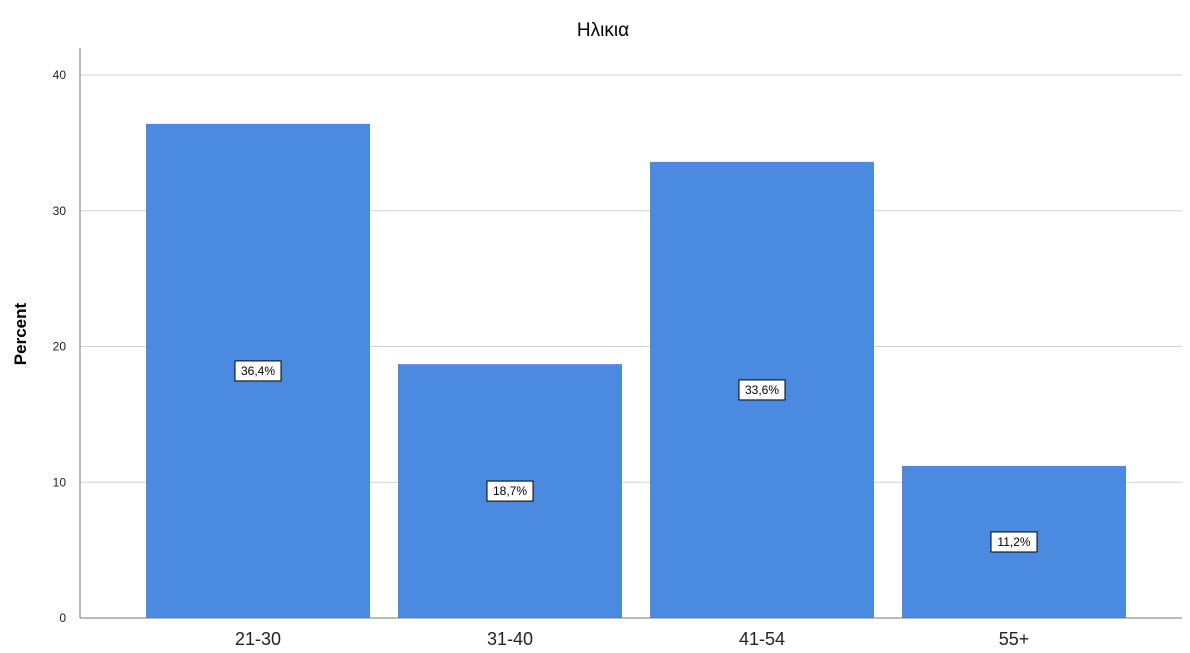 This screenshot has width=1190, height=653. Describe the element at coordinates (632, 639) in the screenshot. I see `x-axis-ticks: 21-30 31-40 41-54 55+` at that location.